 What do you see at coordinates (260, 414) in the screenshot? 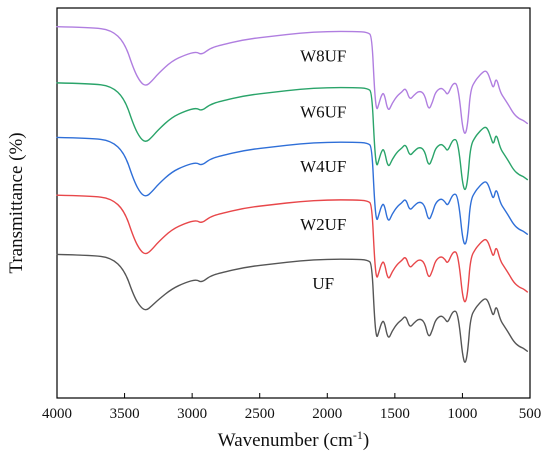
I see `x-tick-label: 2500` at bounding box center [260, 414].